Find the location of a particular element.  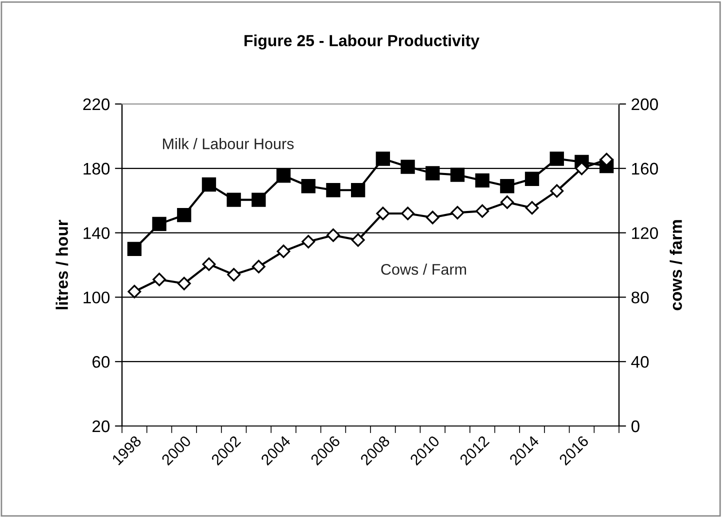

series-label: Cows / Farm is located at coordinates (423, 269).